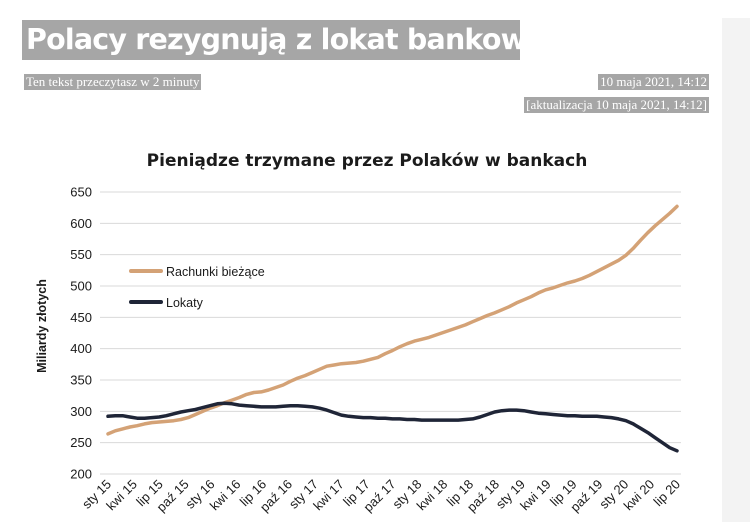 The image size is (750, 522). What do you see at coordinates (667, 493) in the screenshot?
I see `x-tick-label: lip 20` at bounding box center [667, 493].